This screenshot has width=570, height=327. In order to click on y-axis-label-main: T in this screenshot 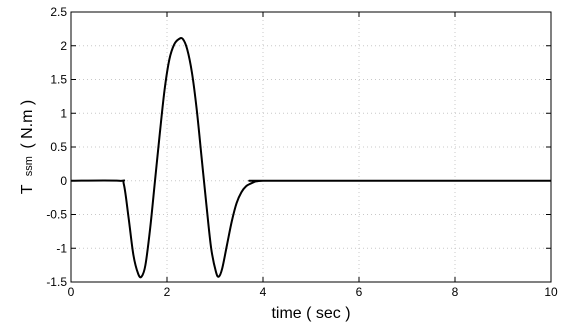, I will do `click(27, 189)`.